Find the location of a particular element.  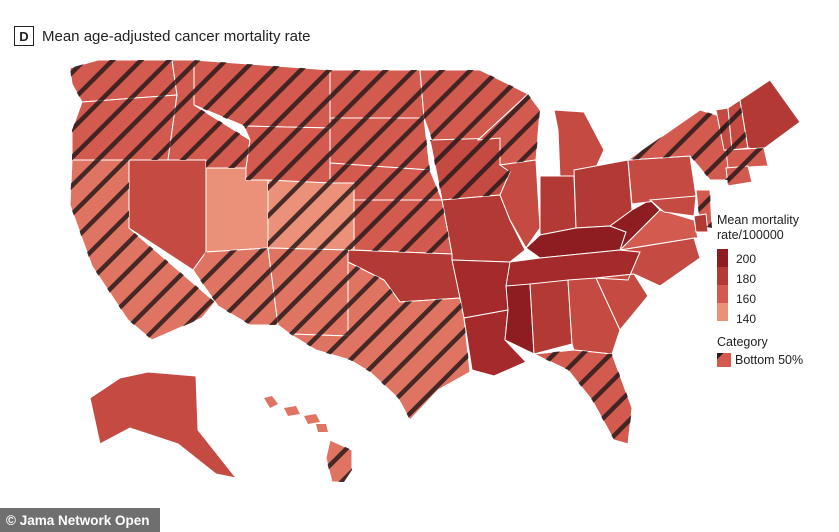

hatch-wa is located at coordinates (123, 81).